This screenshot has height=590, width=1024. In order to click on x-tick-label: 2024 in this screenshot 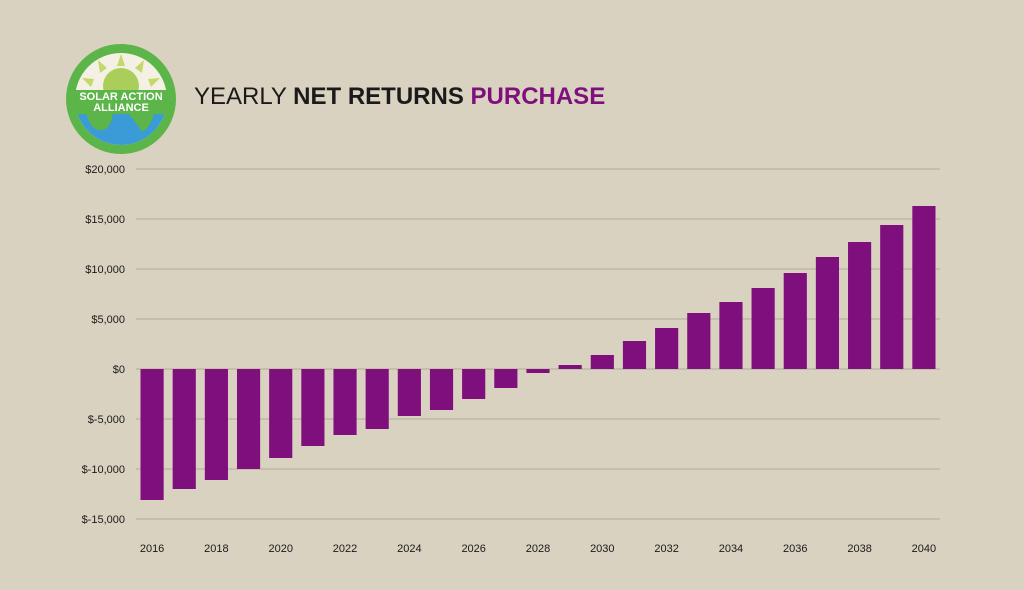, I will do `click(409, 549)`.